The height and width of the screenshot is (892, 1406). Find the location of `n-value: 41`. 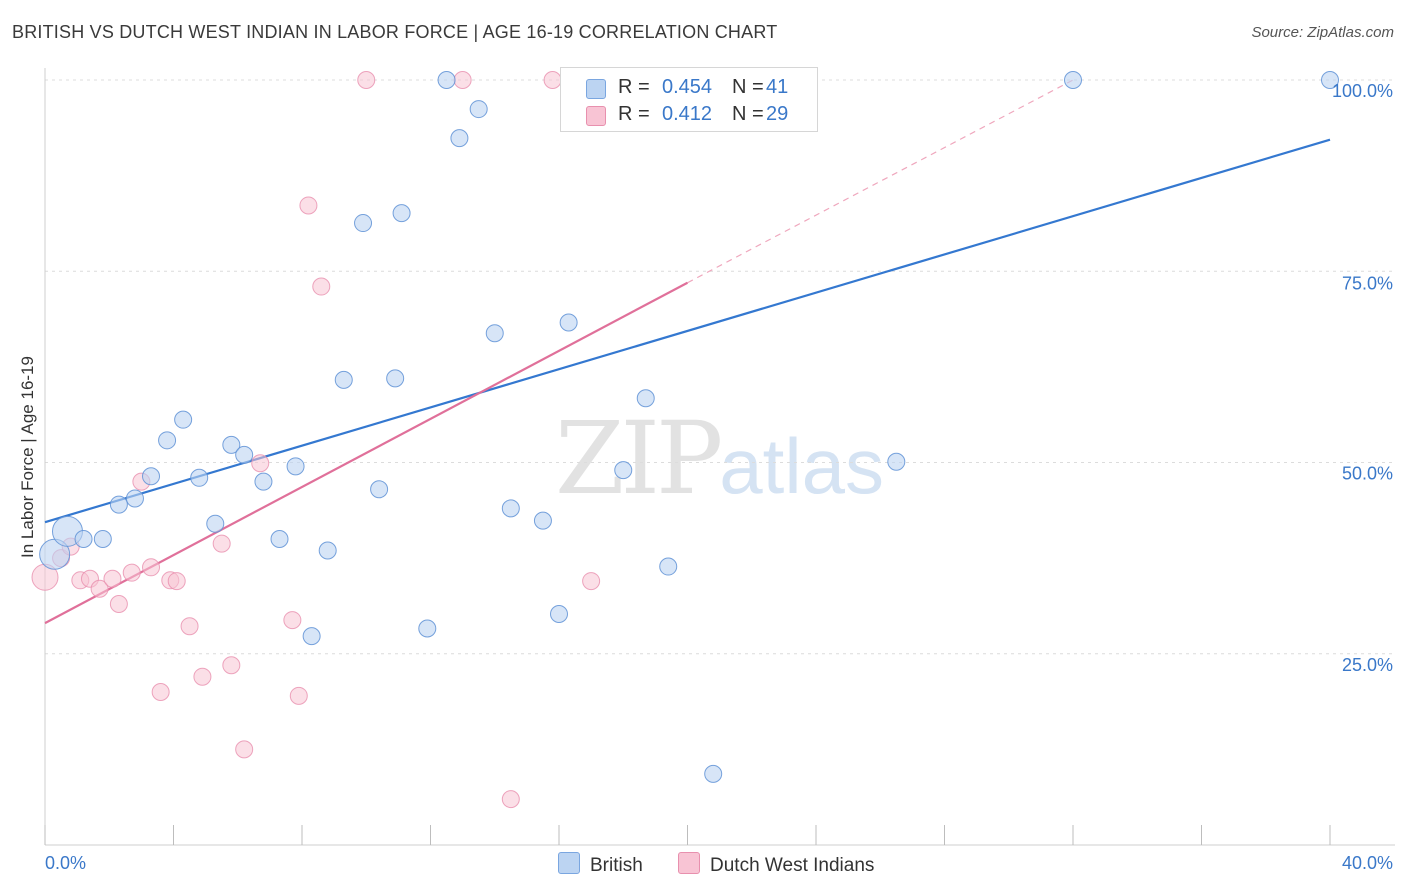

n-value: 41 is located at coordinates (777, 87).